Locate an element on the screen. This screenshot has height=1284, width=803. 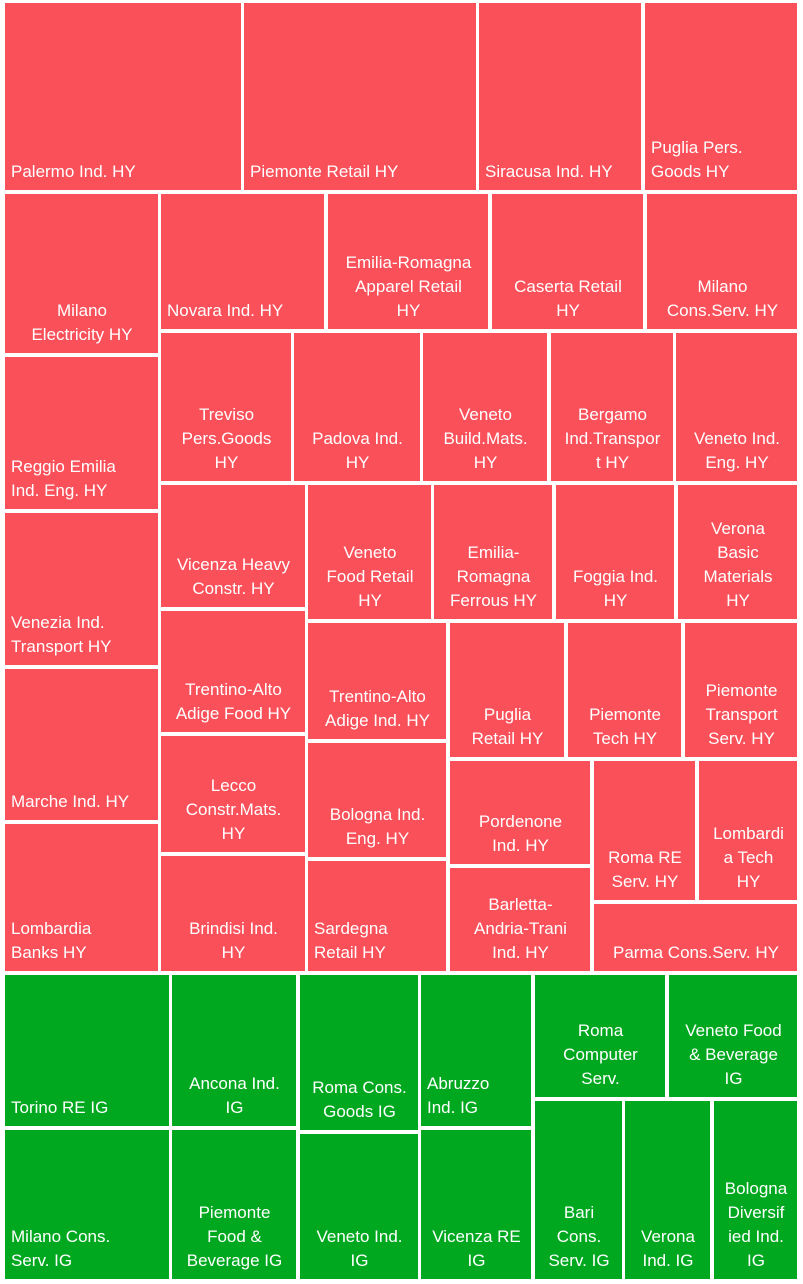
tile-label: Veneto Food Retail HY is located at coordinates (370, 576).